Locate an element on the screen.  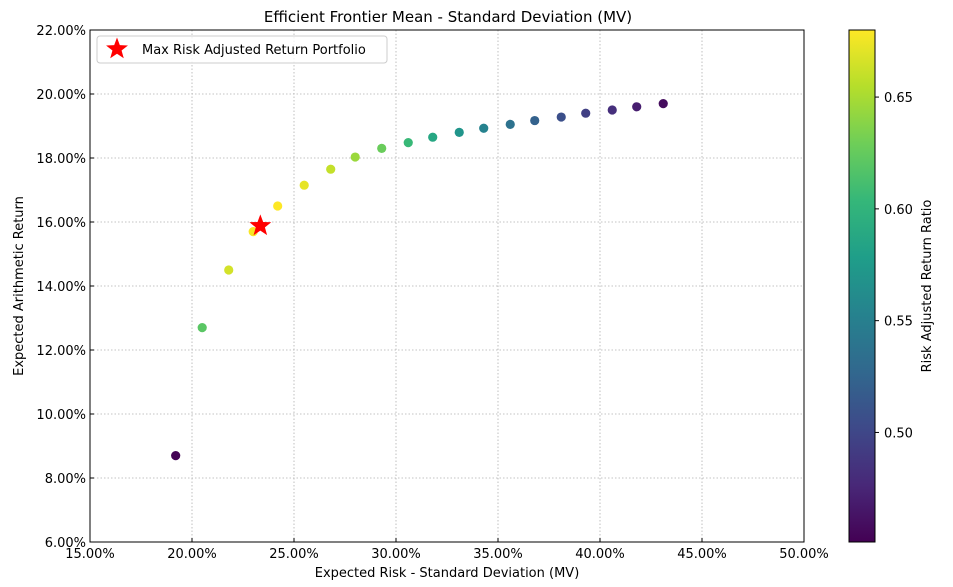
x-tick-label: 40.00% is located at coordinates (600, 554).